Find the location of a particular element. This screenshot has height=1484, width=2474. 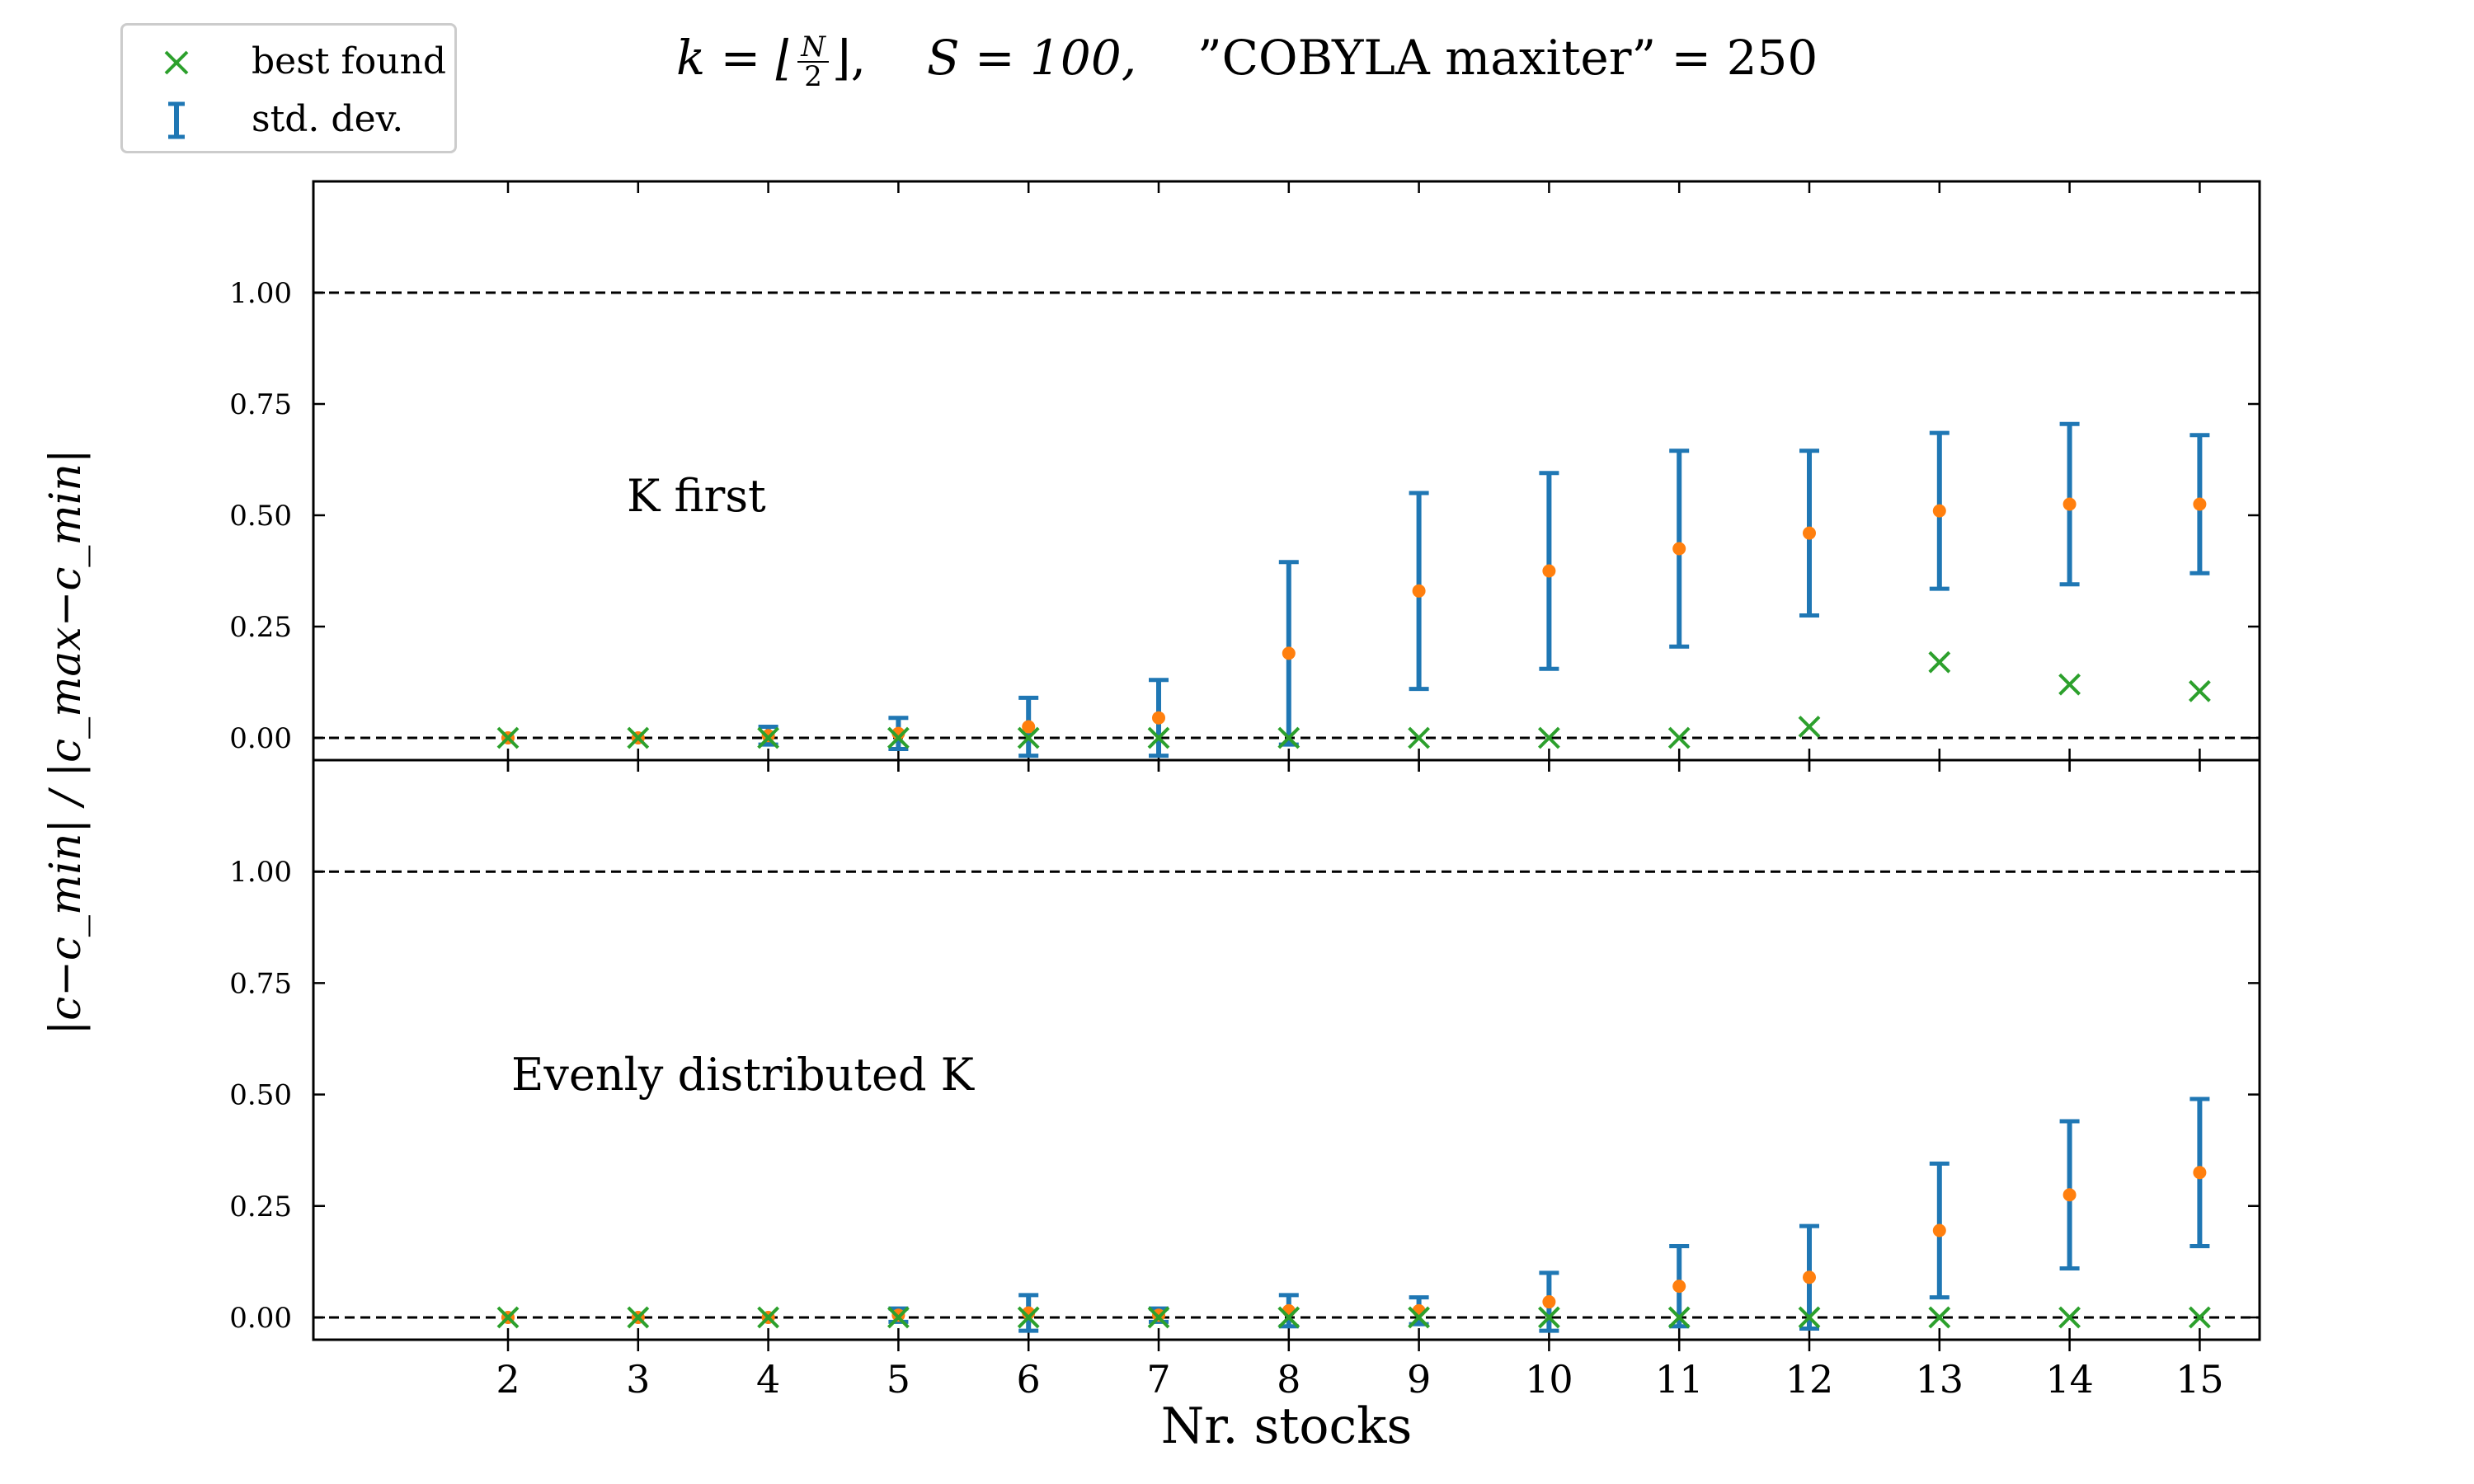

errorbar-icon is located at coordinates (176, 120).